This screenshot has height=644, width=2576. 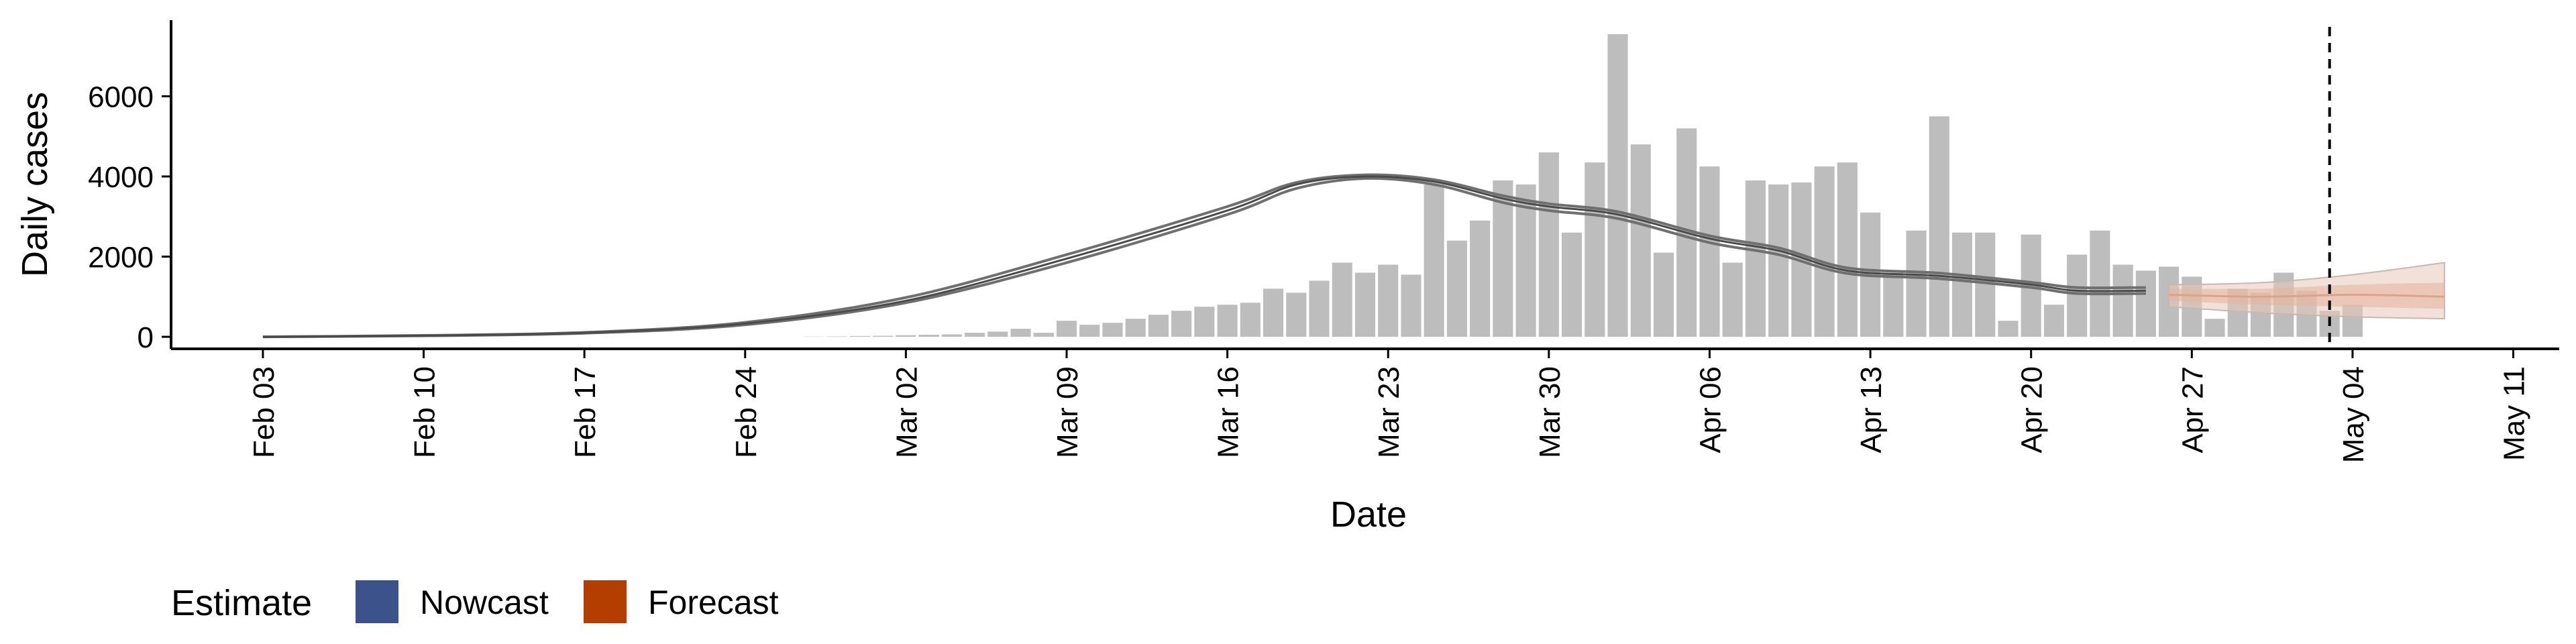 What do you see at coordinates (1067, 412) in the screenshot?
I see `x-tick-label: Mar 09` at bounding box center [1067, 412].